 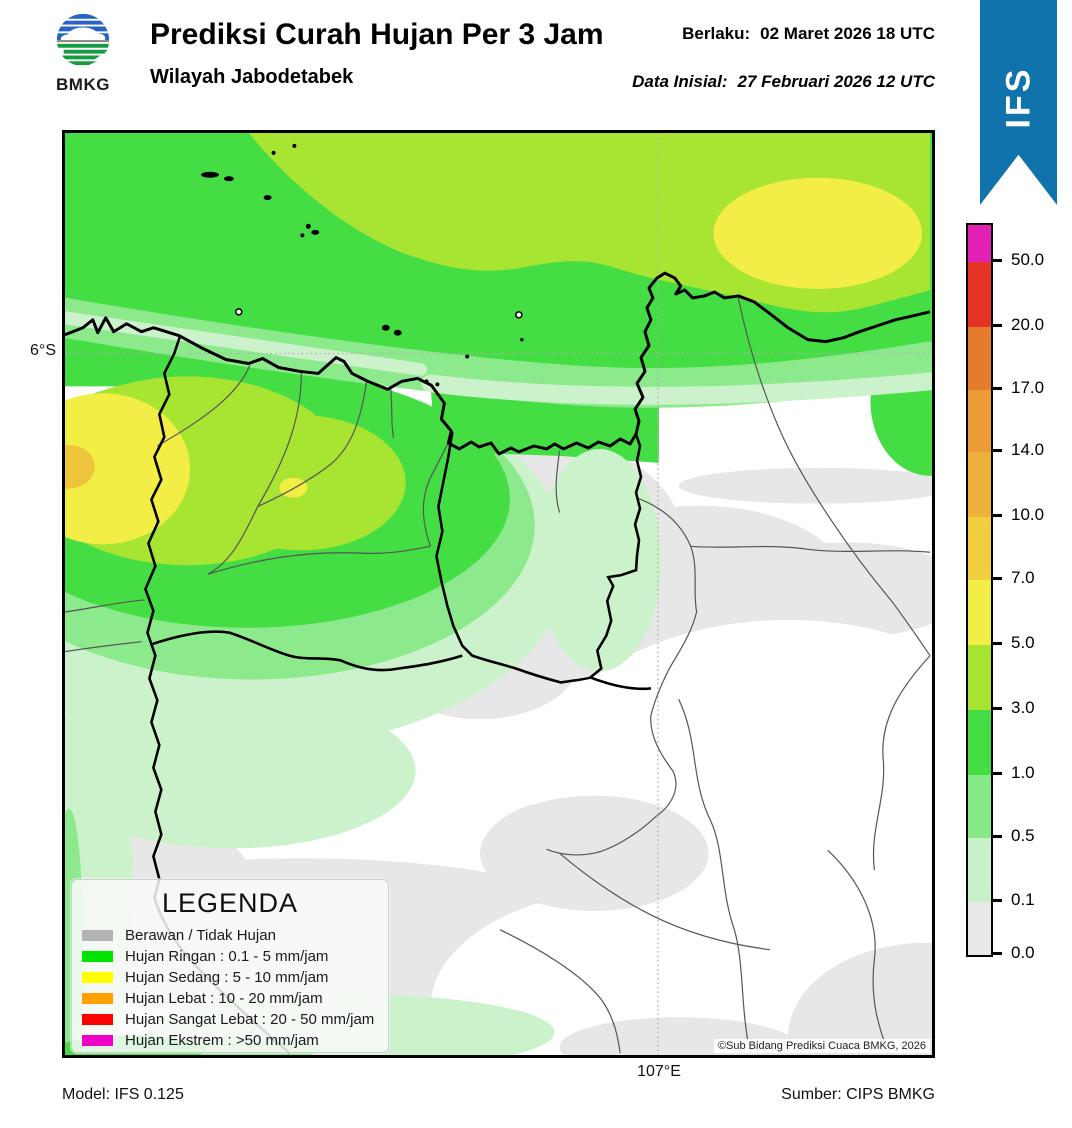 What do you see at coordinates (43, 350) in the screenshot?
I see `latitude-tick-label: 6°S` at bounding box center [43, 350].